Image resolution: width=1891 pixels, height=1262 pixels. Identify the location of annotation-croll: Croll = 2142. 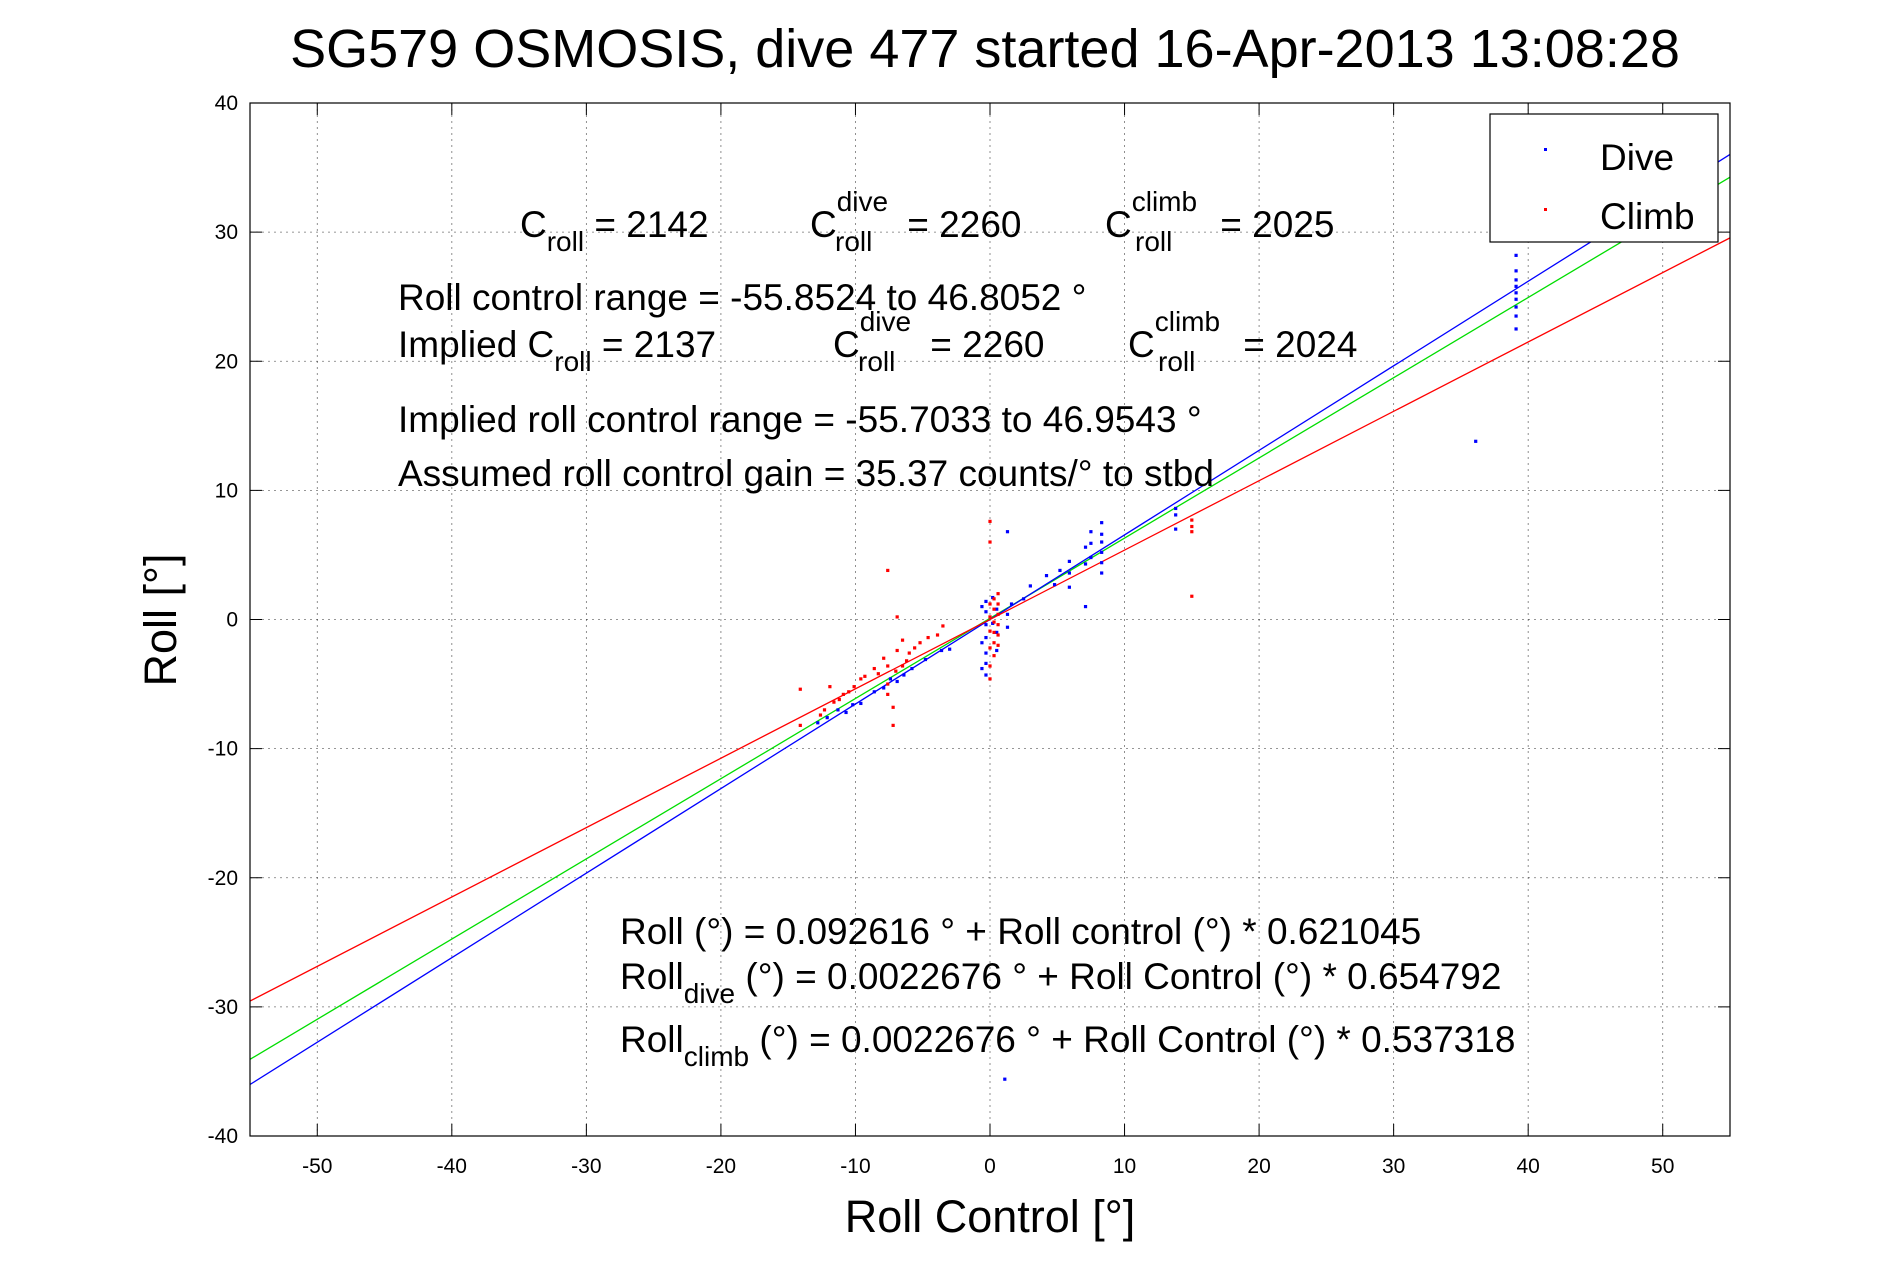
(614, 230).